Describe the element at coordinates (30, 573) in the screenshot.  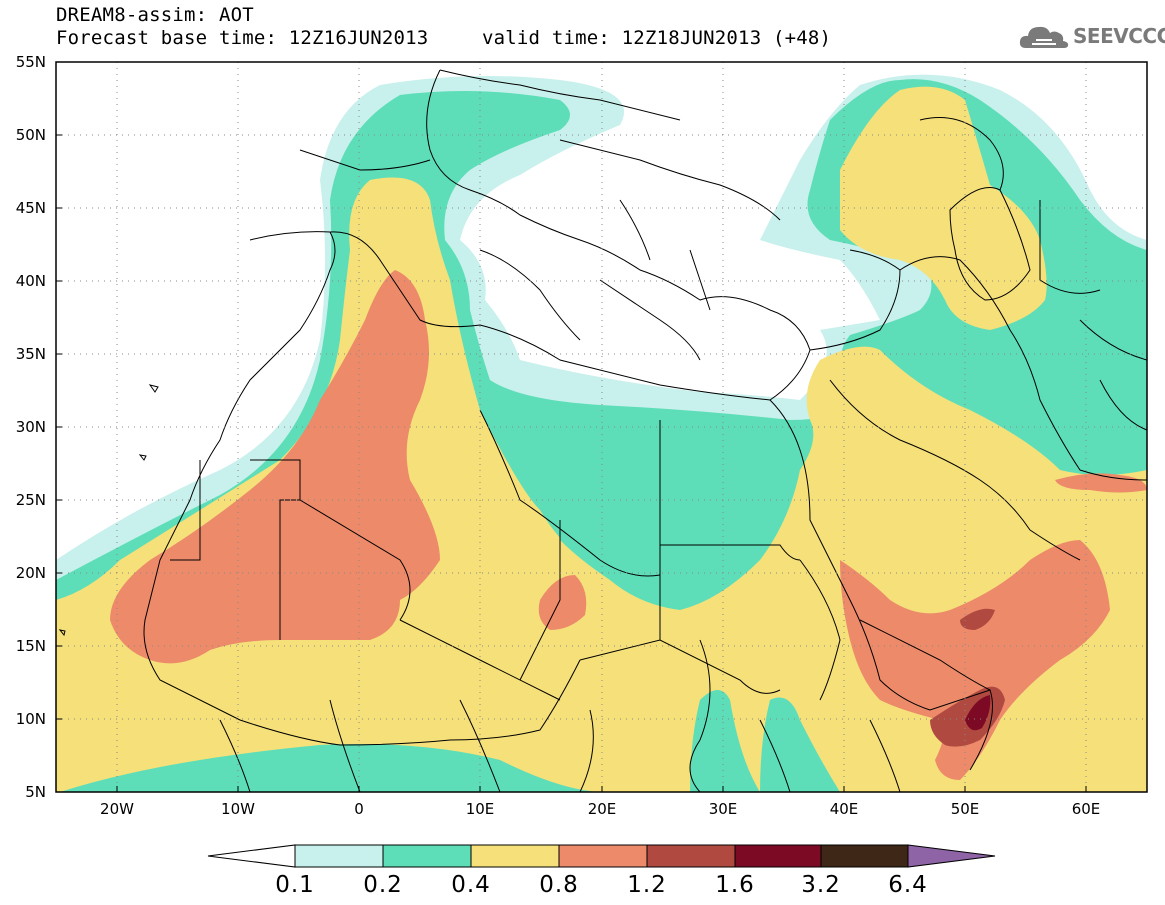
I see `lat-label-20n: 20N` at that location.